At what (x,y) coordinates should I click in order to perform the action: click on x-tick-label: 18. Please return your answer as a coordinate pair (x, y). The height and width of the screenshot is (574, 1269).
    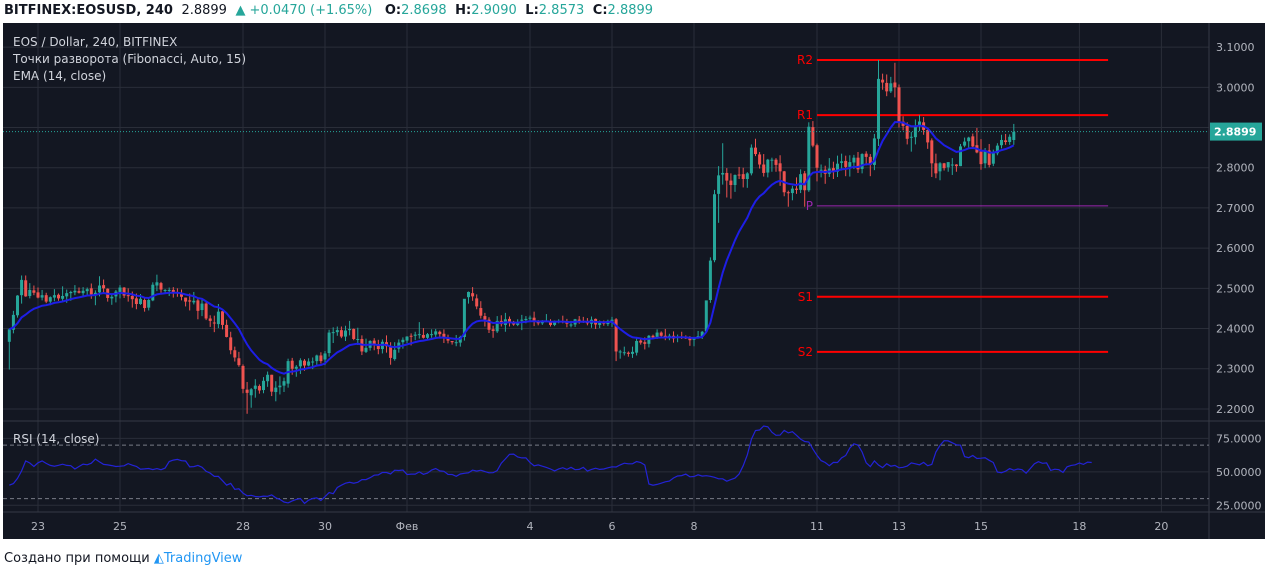
    Looking at the image, I should click on (1079, 526).